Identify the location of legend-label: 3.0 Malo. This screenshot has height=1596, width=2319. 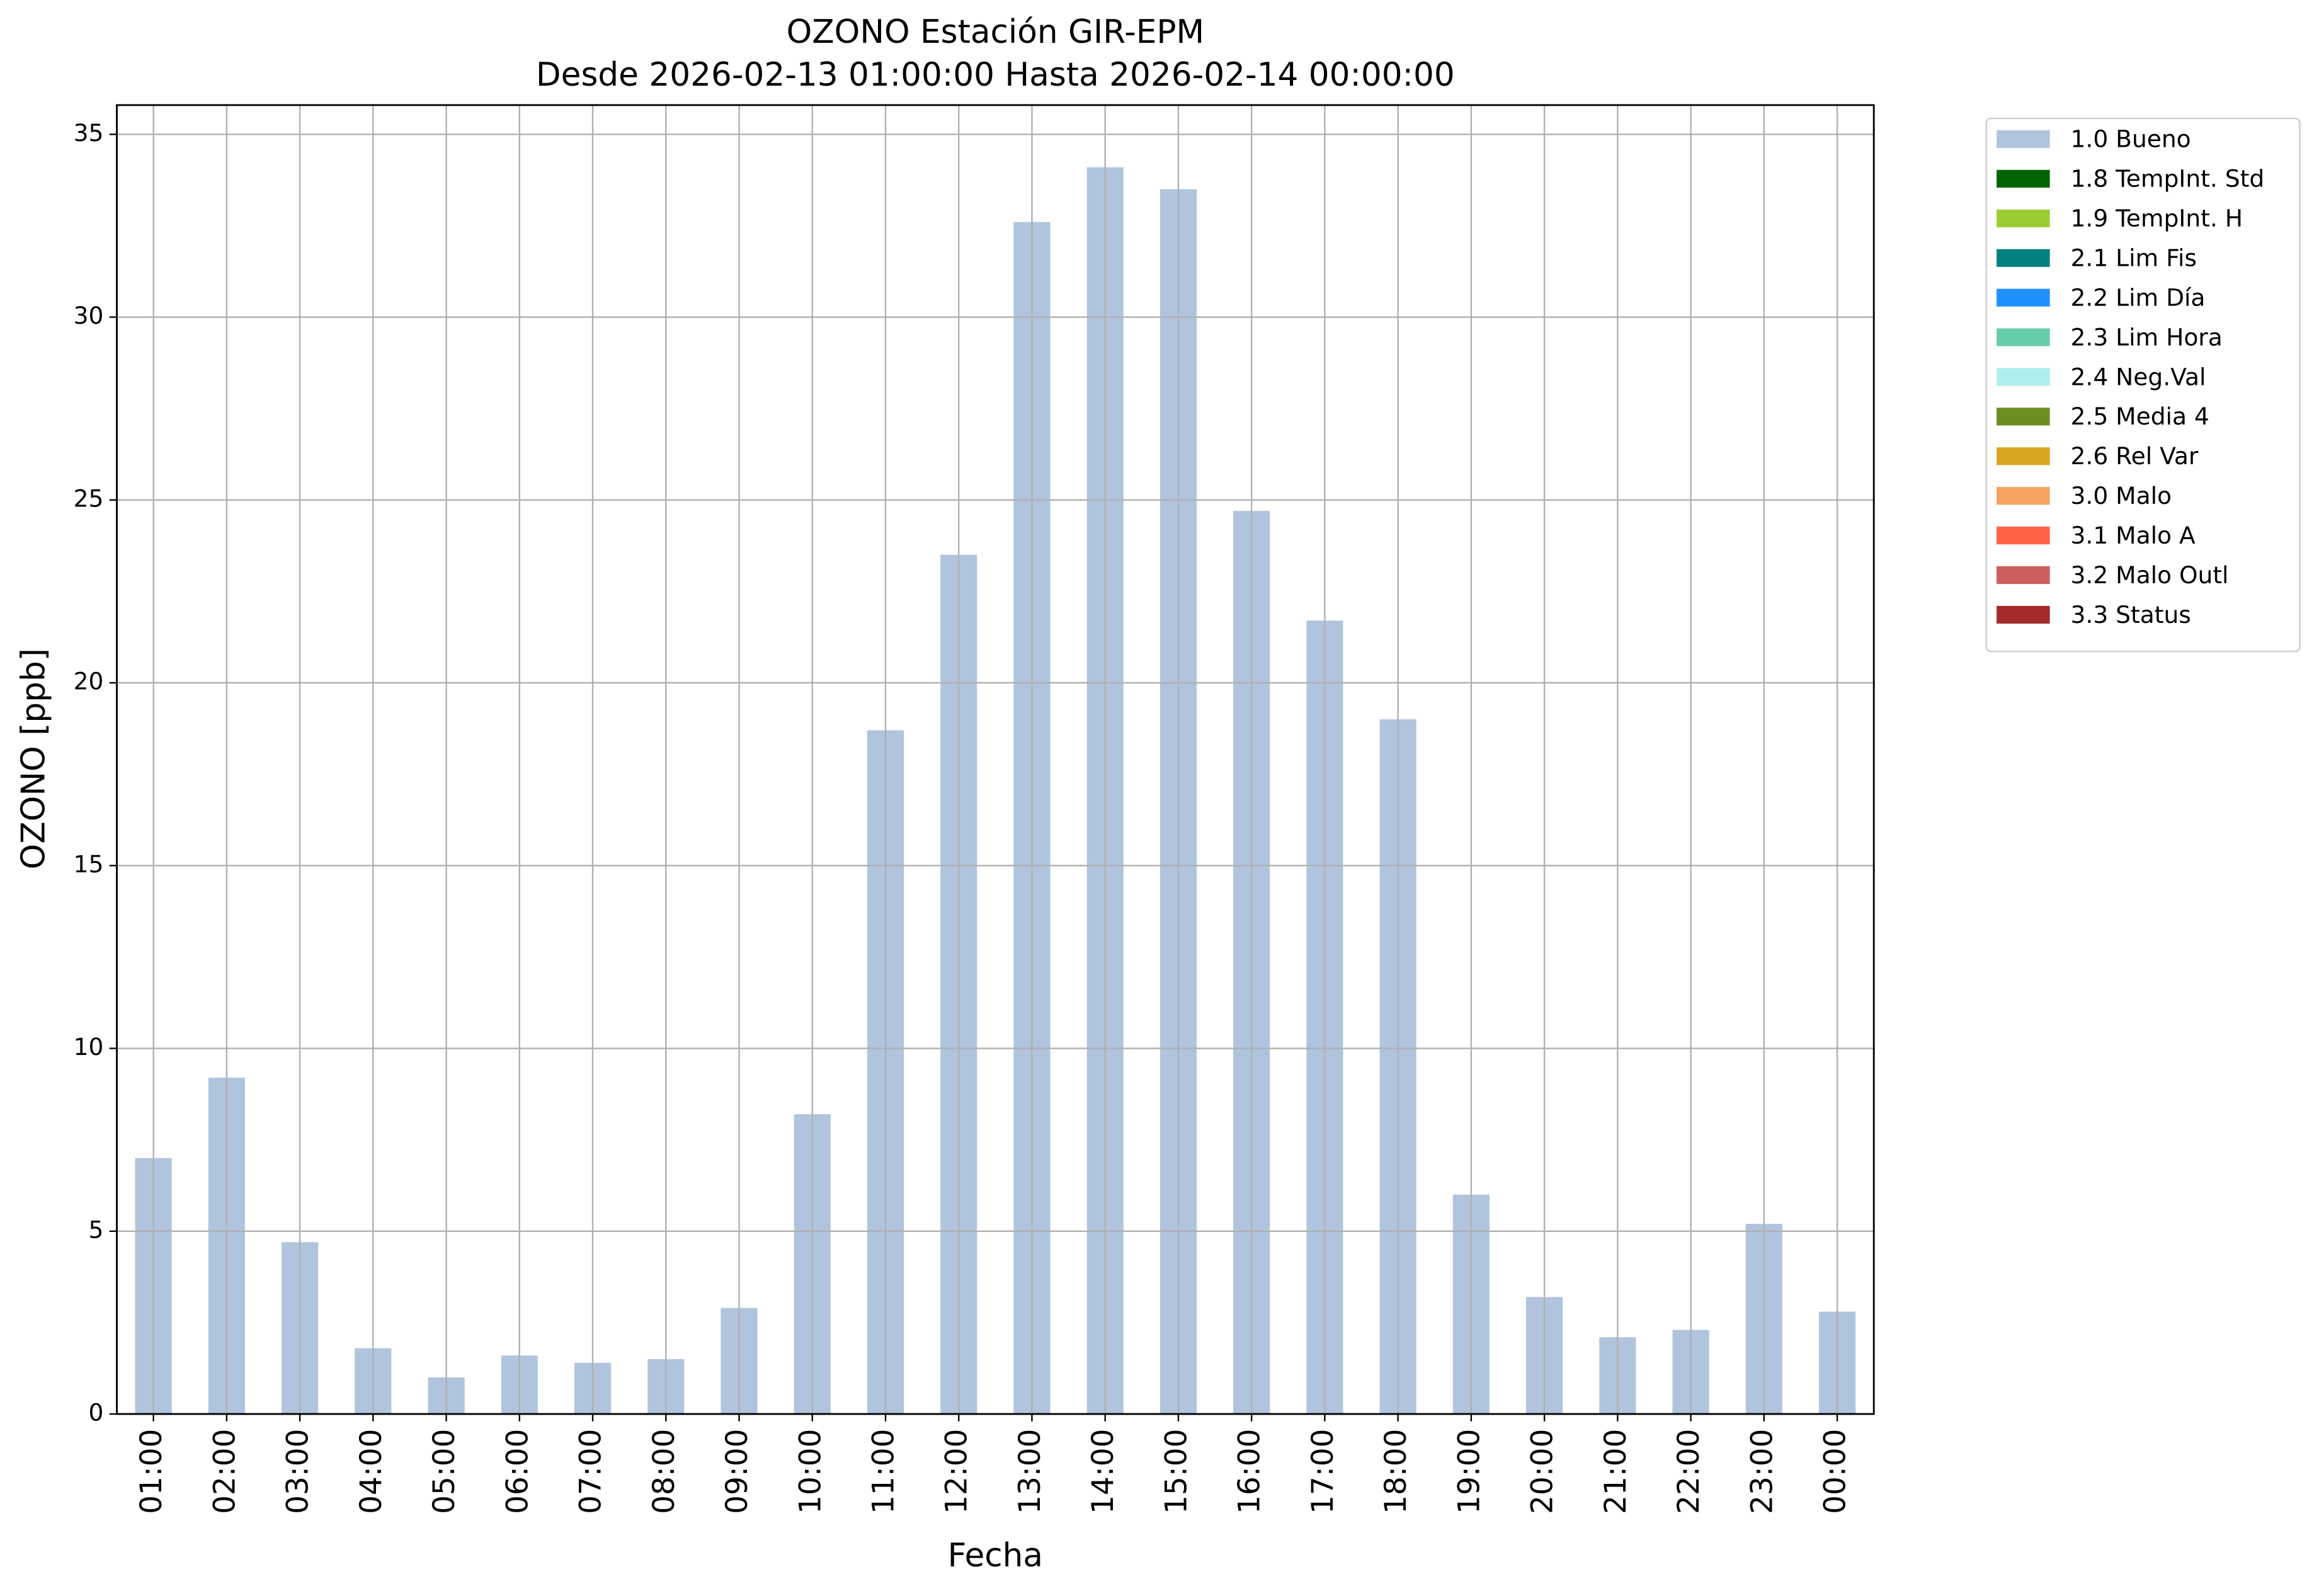
(2121, 496).